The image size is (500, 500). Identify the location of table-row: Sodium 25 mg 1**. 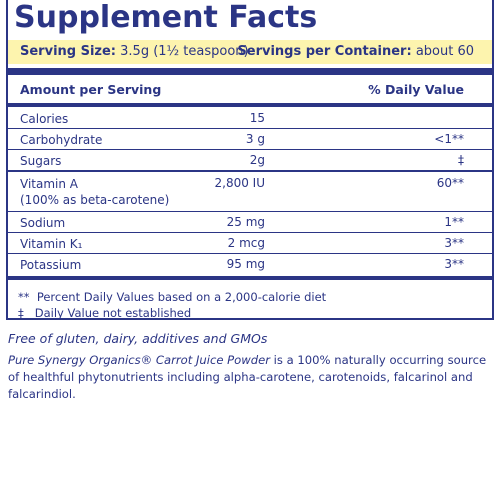
(250, 222).